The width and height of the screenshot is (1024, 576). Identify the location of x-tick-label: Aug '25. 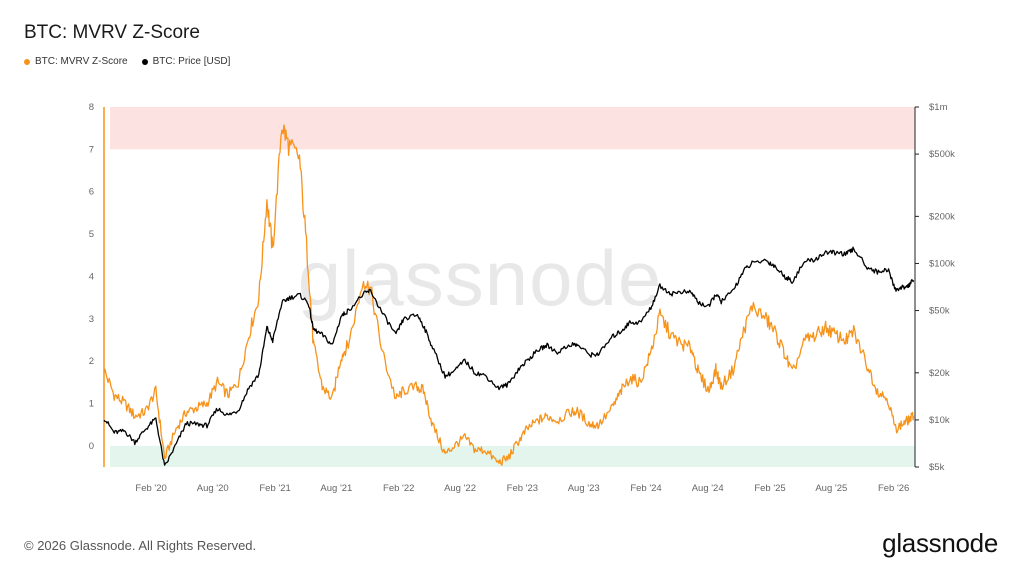
(831, 488).